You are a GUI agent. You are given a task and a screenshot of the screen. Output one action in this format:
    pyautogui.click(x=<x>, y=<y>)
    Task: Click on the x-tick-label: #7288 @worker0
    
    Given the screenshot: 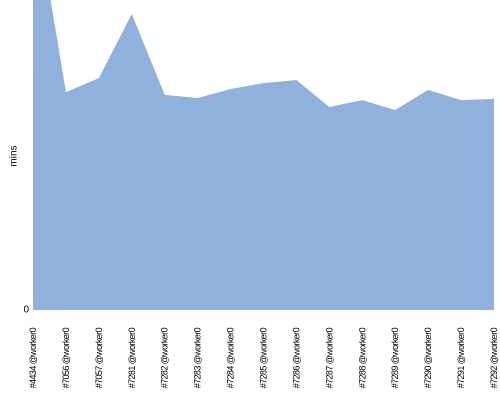 What is the action you would take?
    pyautogui.click(x=362, y=357)
    